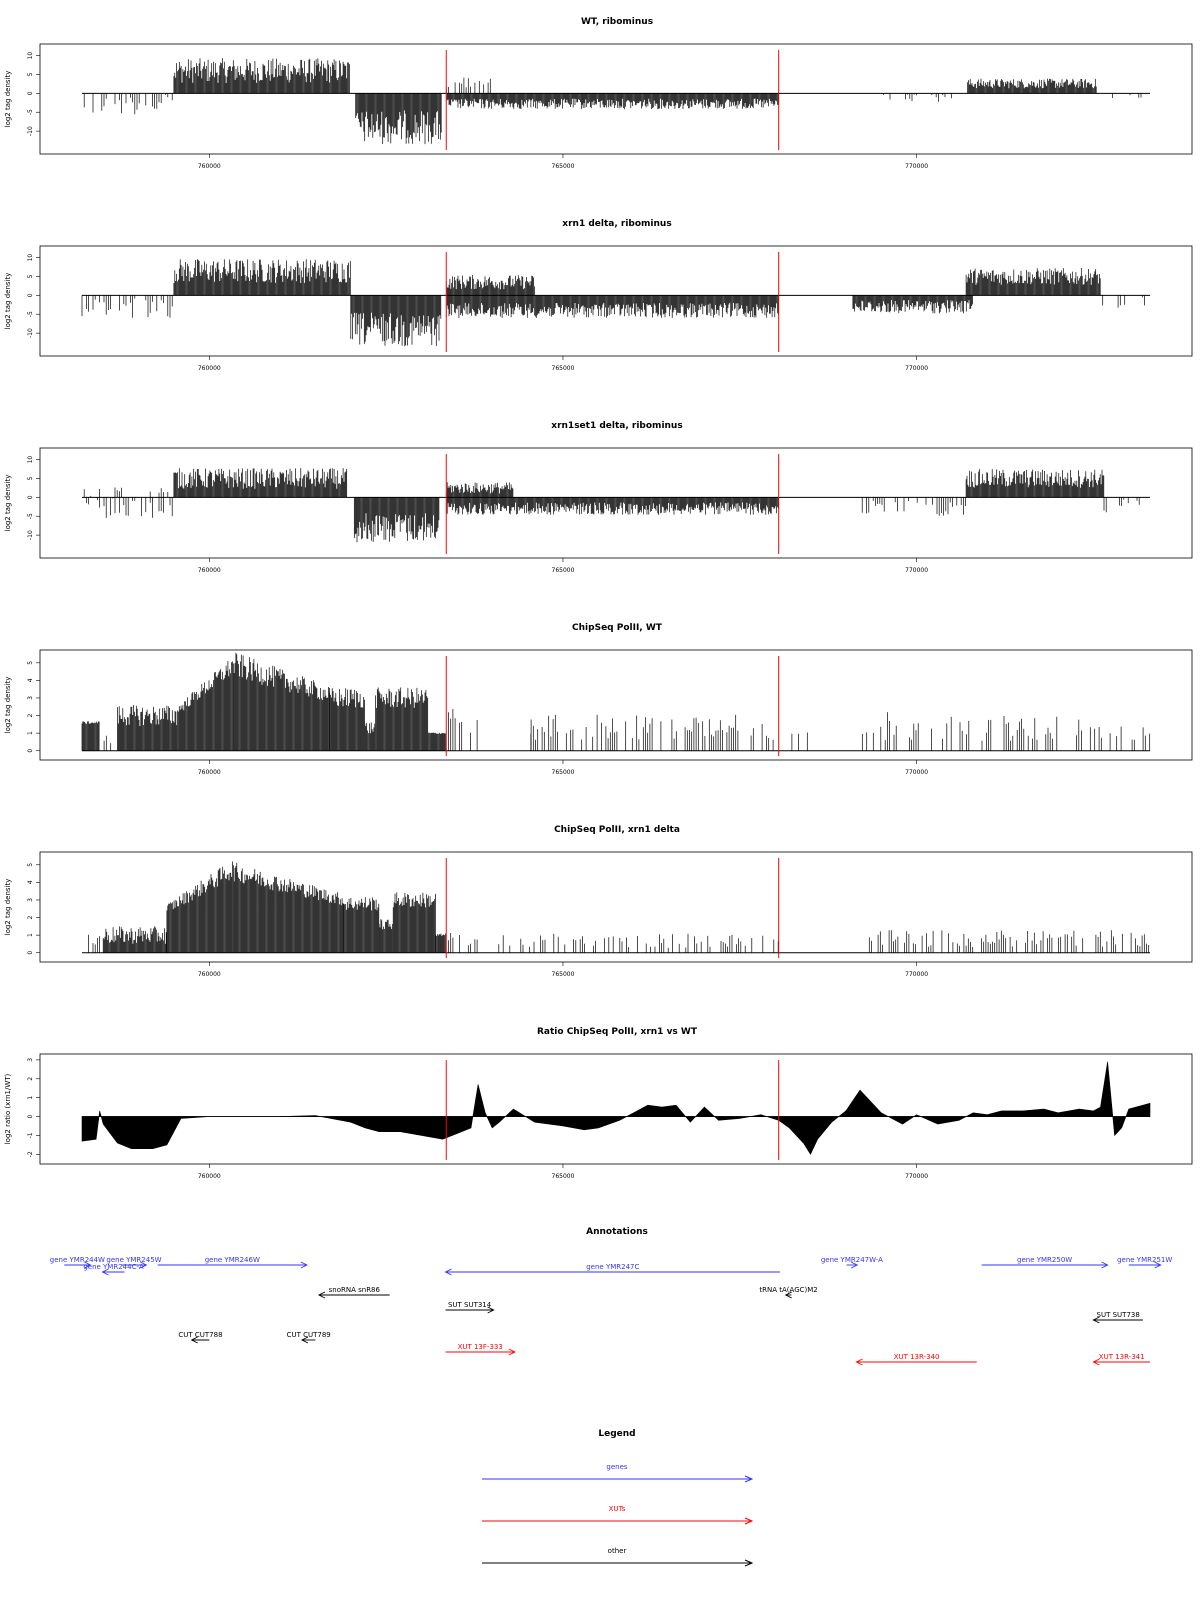  I want to click on annotation-label: SUT SUT314, so click(470, 1305).